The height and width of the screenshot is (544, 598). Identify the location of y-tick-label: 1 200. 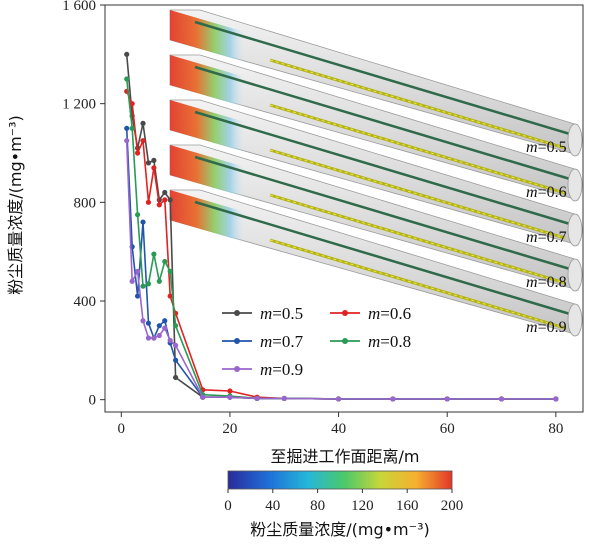
(79, 105).